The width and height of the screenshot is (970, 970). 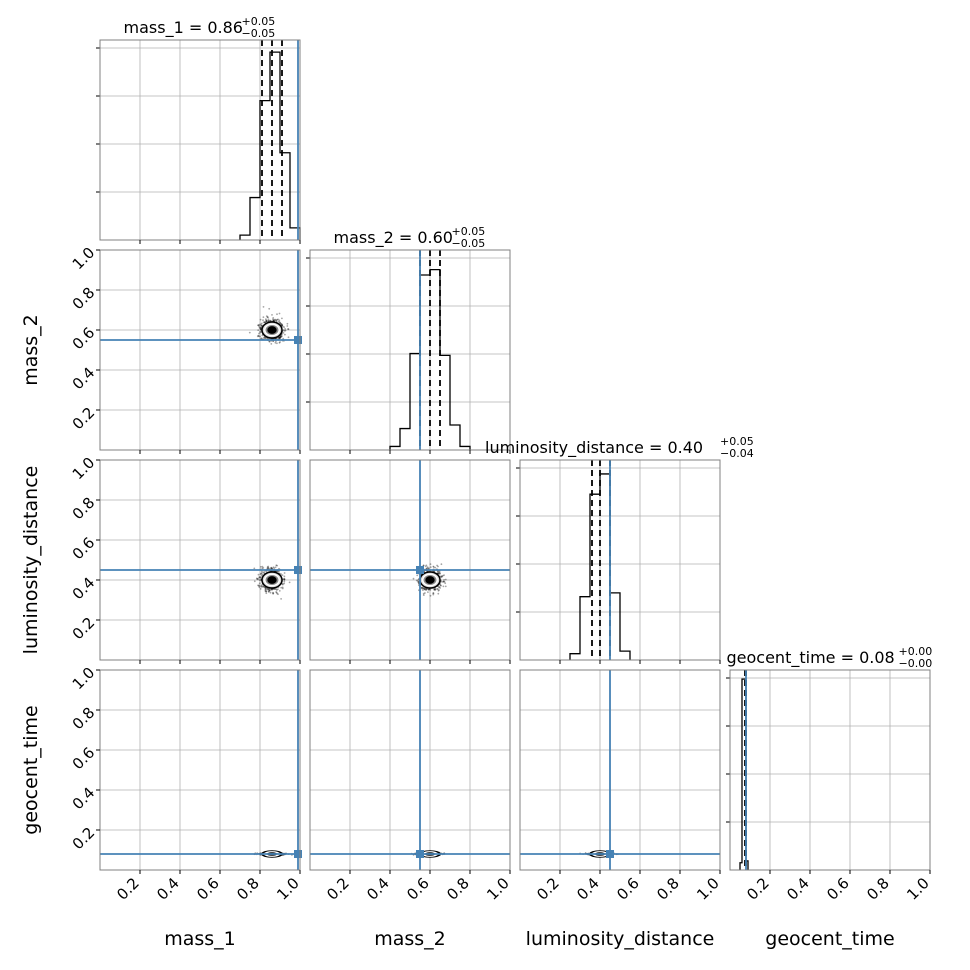 What do you see at coordinates (378, 889) in the screenshot?
I see `x-tick-label: 0.4` at bounding box center [378, 889].